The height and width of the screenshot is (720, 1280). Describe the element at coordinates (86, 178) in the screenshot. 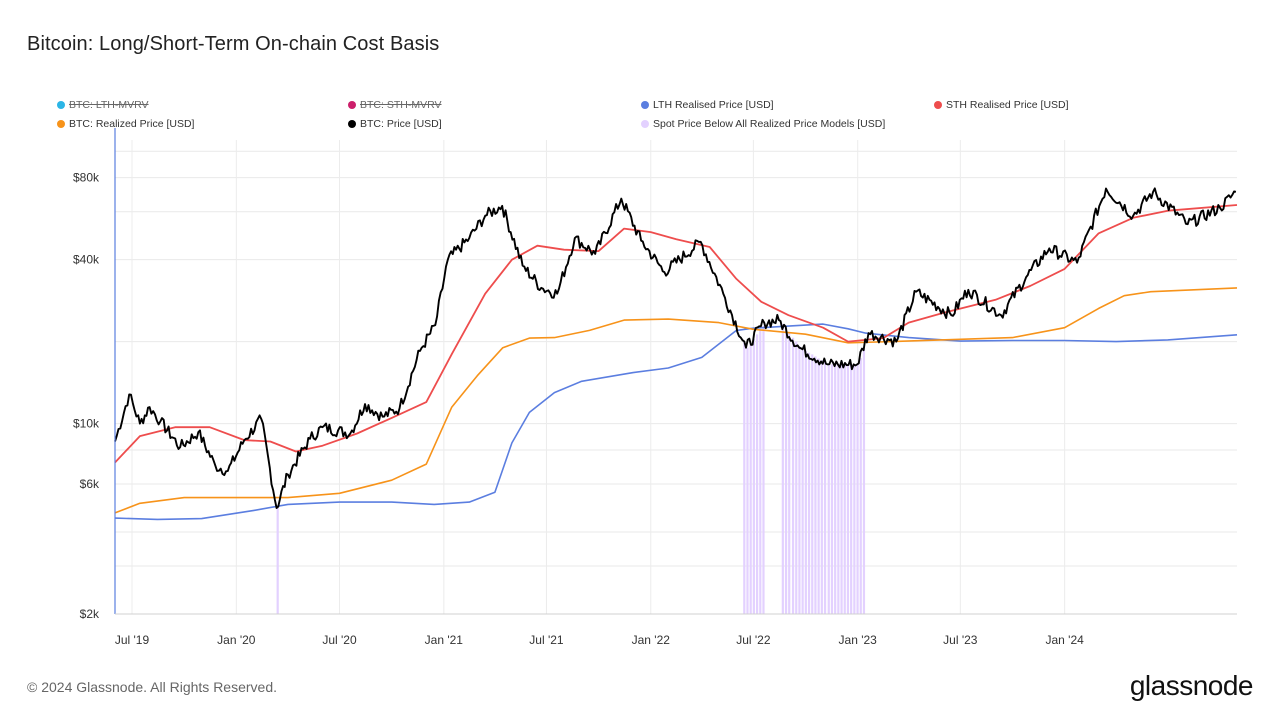

I see `y-tick-label: $80k` at that location.